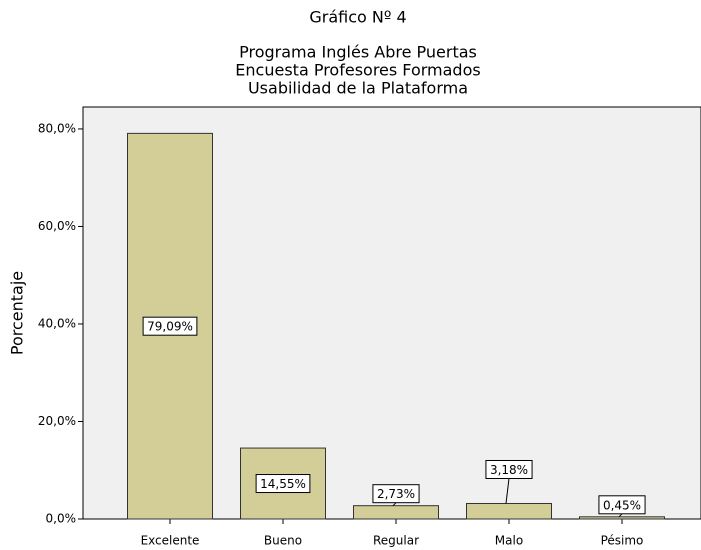 The image size is (701, 550). What do you see at coordinates (509, 470) in the screenshot?
I see `data-label: 3,18%` at bounding box center [509, 470].